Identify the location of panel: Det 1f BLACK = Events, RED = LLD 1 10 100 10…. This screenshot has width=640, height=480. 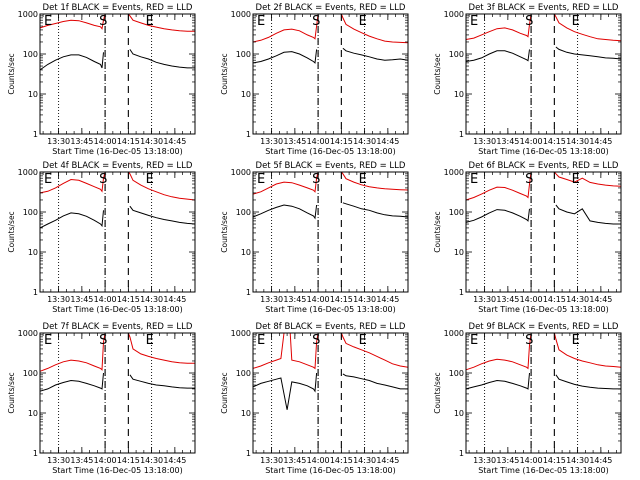
(101, 79).